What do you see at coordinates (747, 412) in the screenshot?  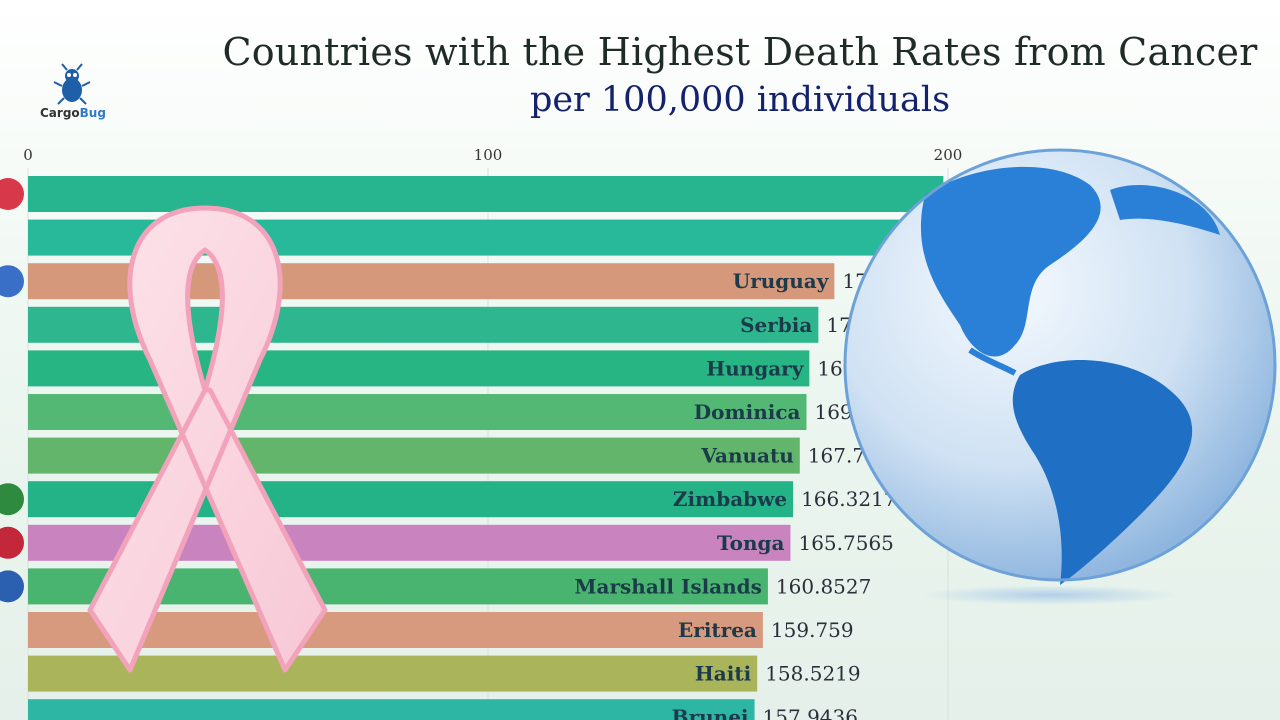 I see `bar-category-label: Dominica` at bounding box center [747, 412].